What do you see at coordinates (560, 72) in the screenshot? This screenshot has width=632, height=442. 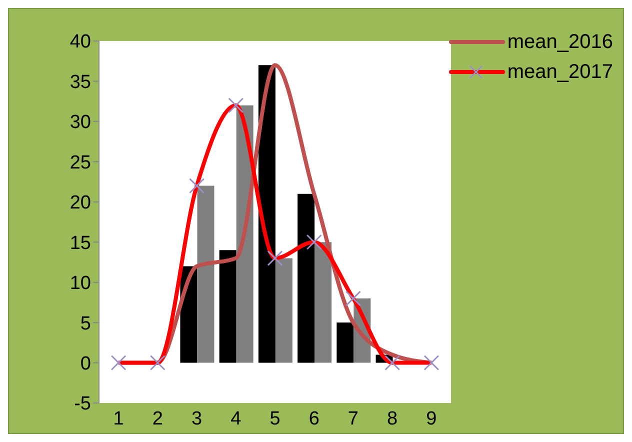 I see `legend-label: mean_2017` at bounding box center [560, 72].